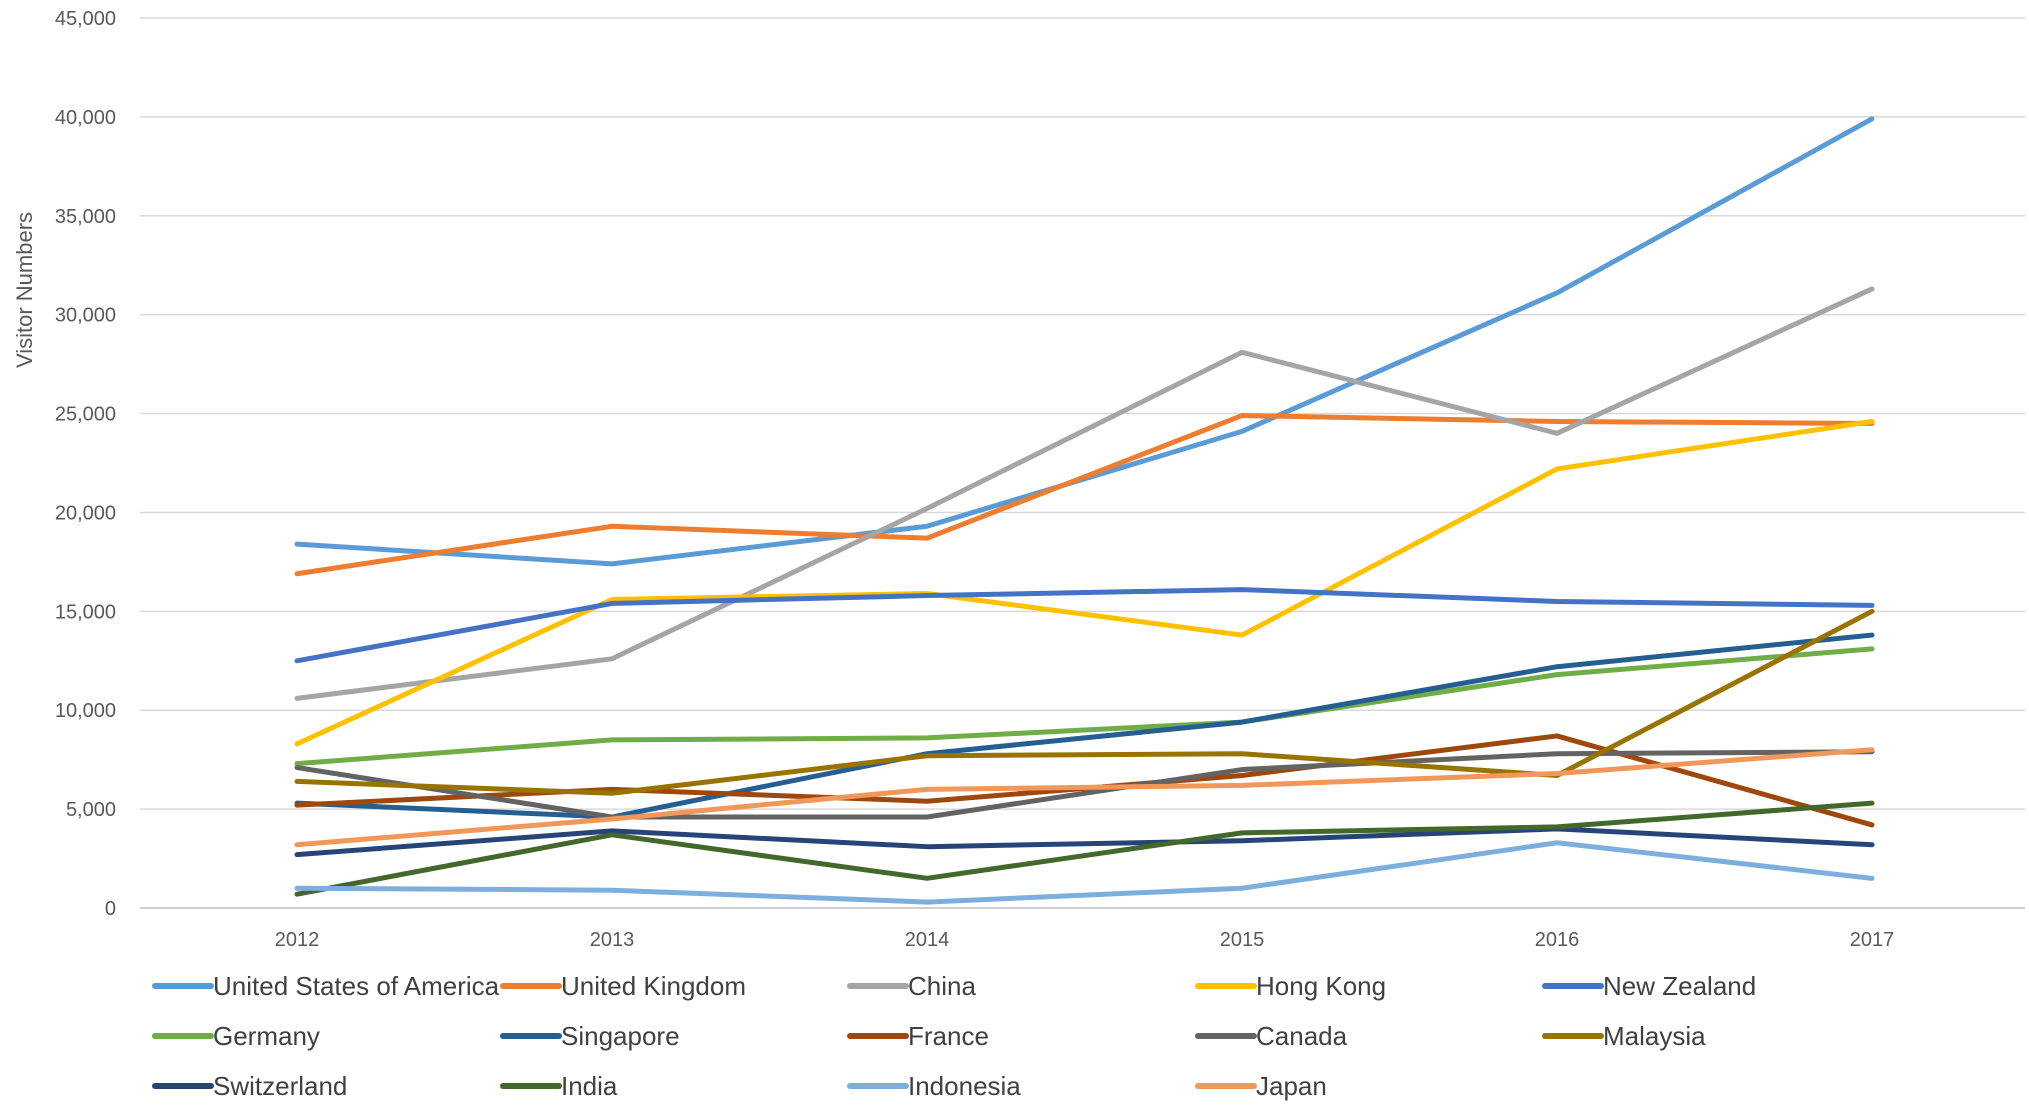 The height and width of the screenshot is (1110, 2029). I want to click on legend-label: United Kingdom, so click(653, 986).